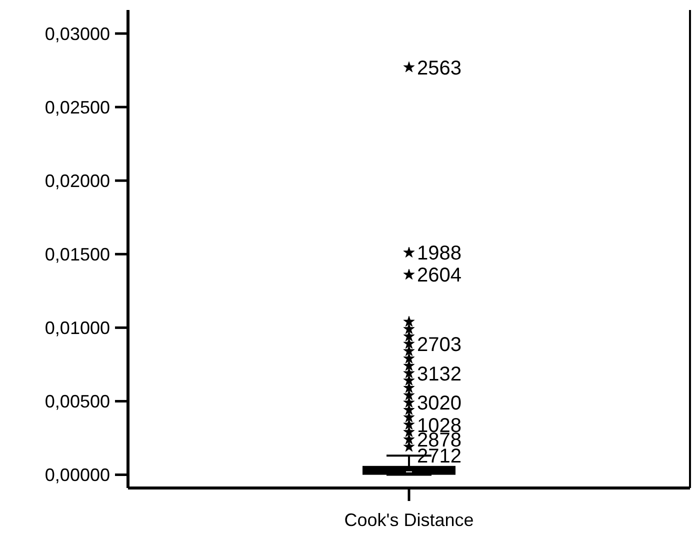 The image size is (692, 558). Describe the element at coordinates (77, 328) in the screenshot. I see `y-tick-label: 0,01000` at that location.